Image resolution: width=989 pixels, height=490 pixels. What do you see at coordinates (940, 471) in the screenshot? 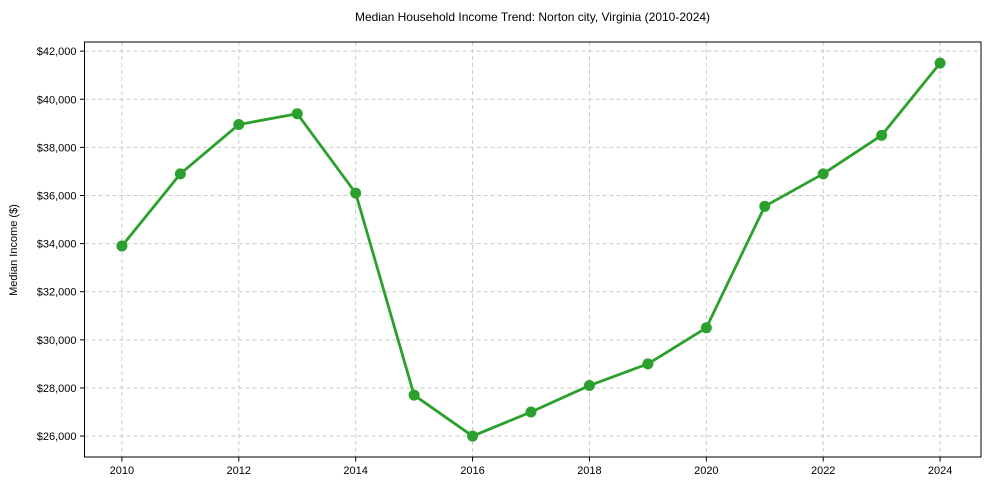
I see `x-tick-label: 2024` at bounding box center [940, 471].